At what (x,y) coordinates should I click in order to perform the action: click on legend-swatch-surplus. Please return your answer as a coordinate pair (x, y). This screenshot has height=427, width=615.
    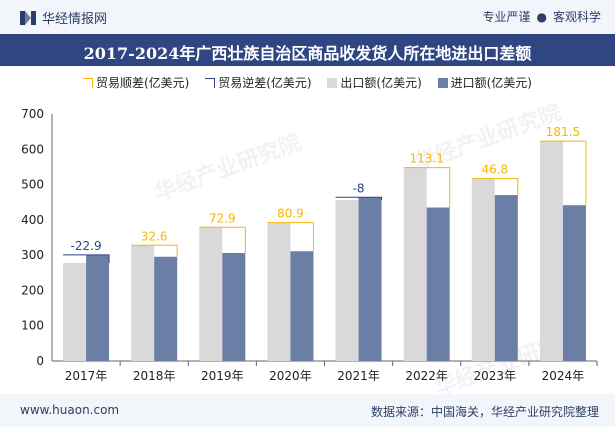
    Looking at the image, I should click on (88, 82).